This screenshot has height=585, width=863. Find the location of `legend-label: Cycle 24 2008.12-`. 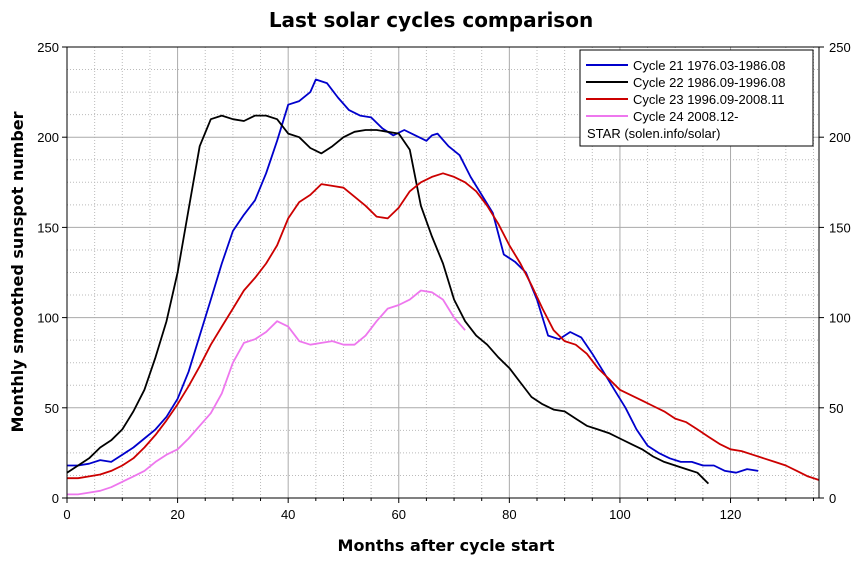

legend-label: Cycle 24 2008.12- is located at coordinates (686, 116).